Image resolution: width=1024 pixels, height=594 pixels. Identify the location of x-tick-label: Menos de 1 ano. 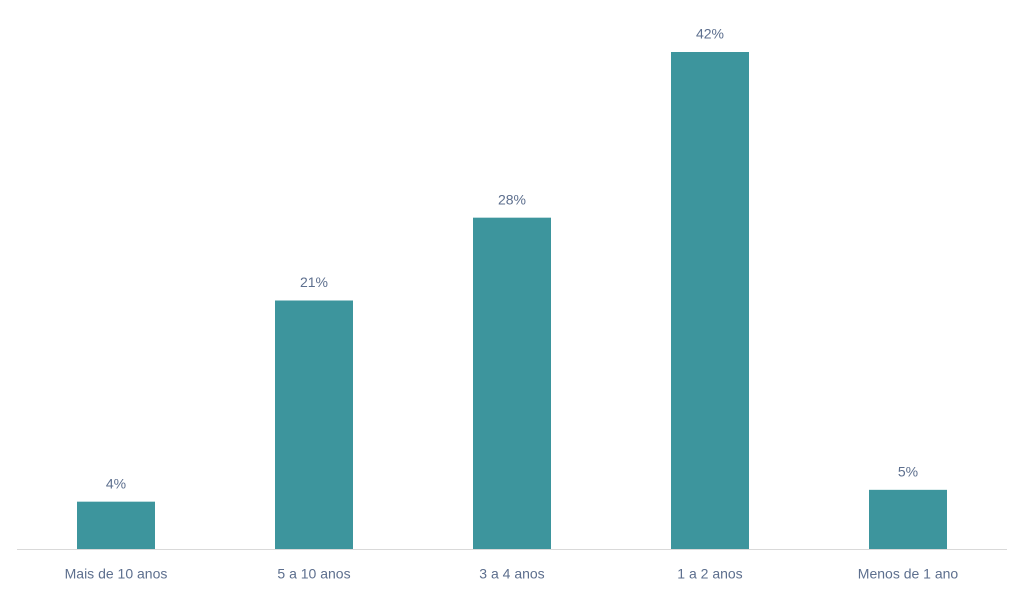
(908, 574).